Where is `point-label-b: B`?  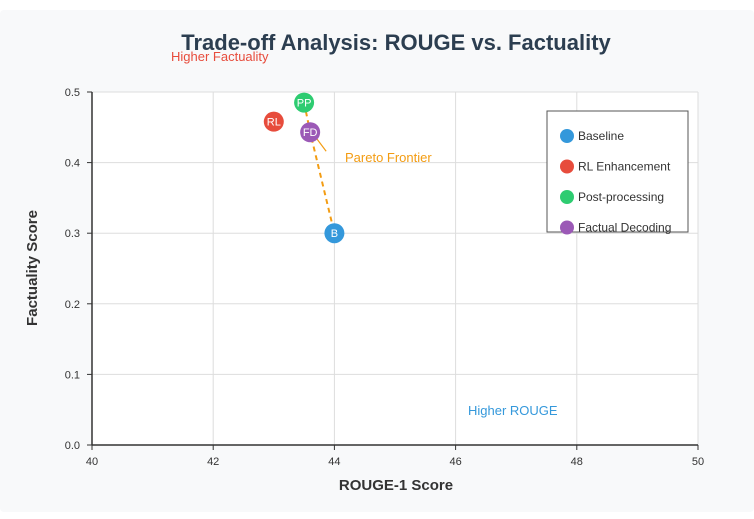 point-label-b: B is located at coordinates (334, 234).